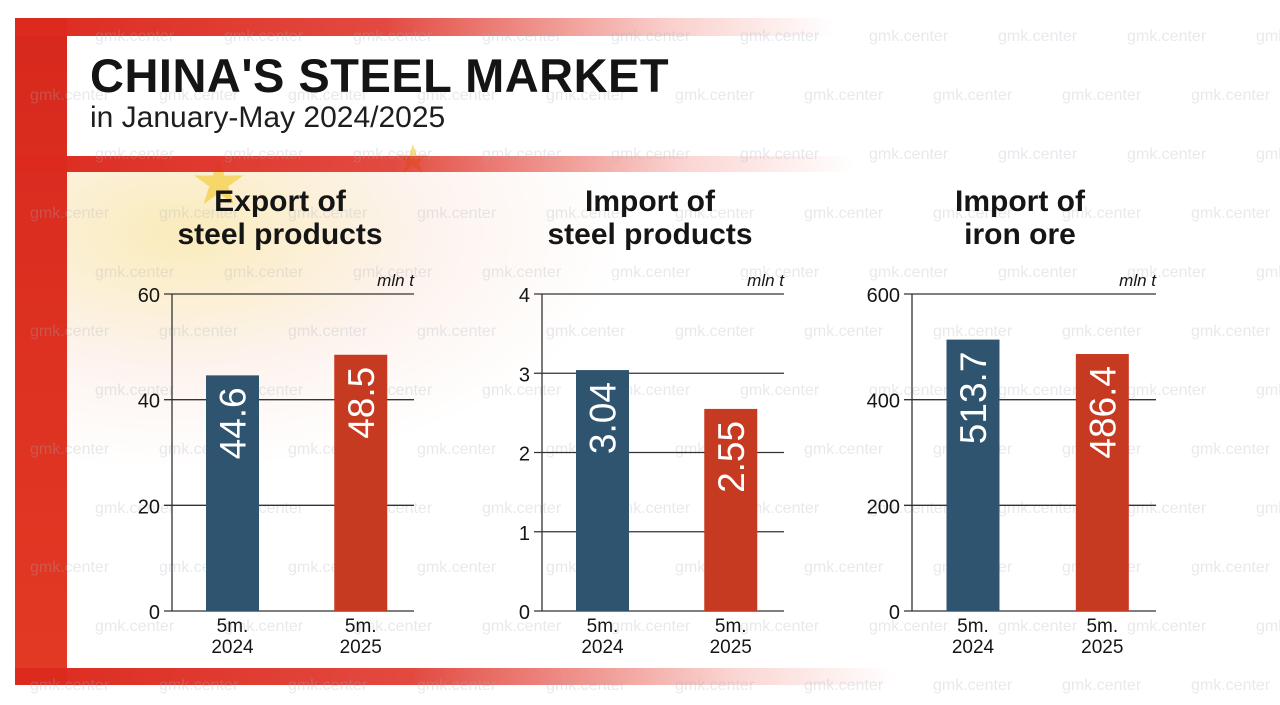 This screenshot has height=705, width=1280. I want to click on y-tick-label: 4, so click(524, 296).